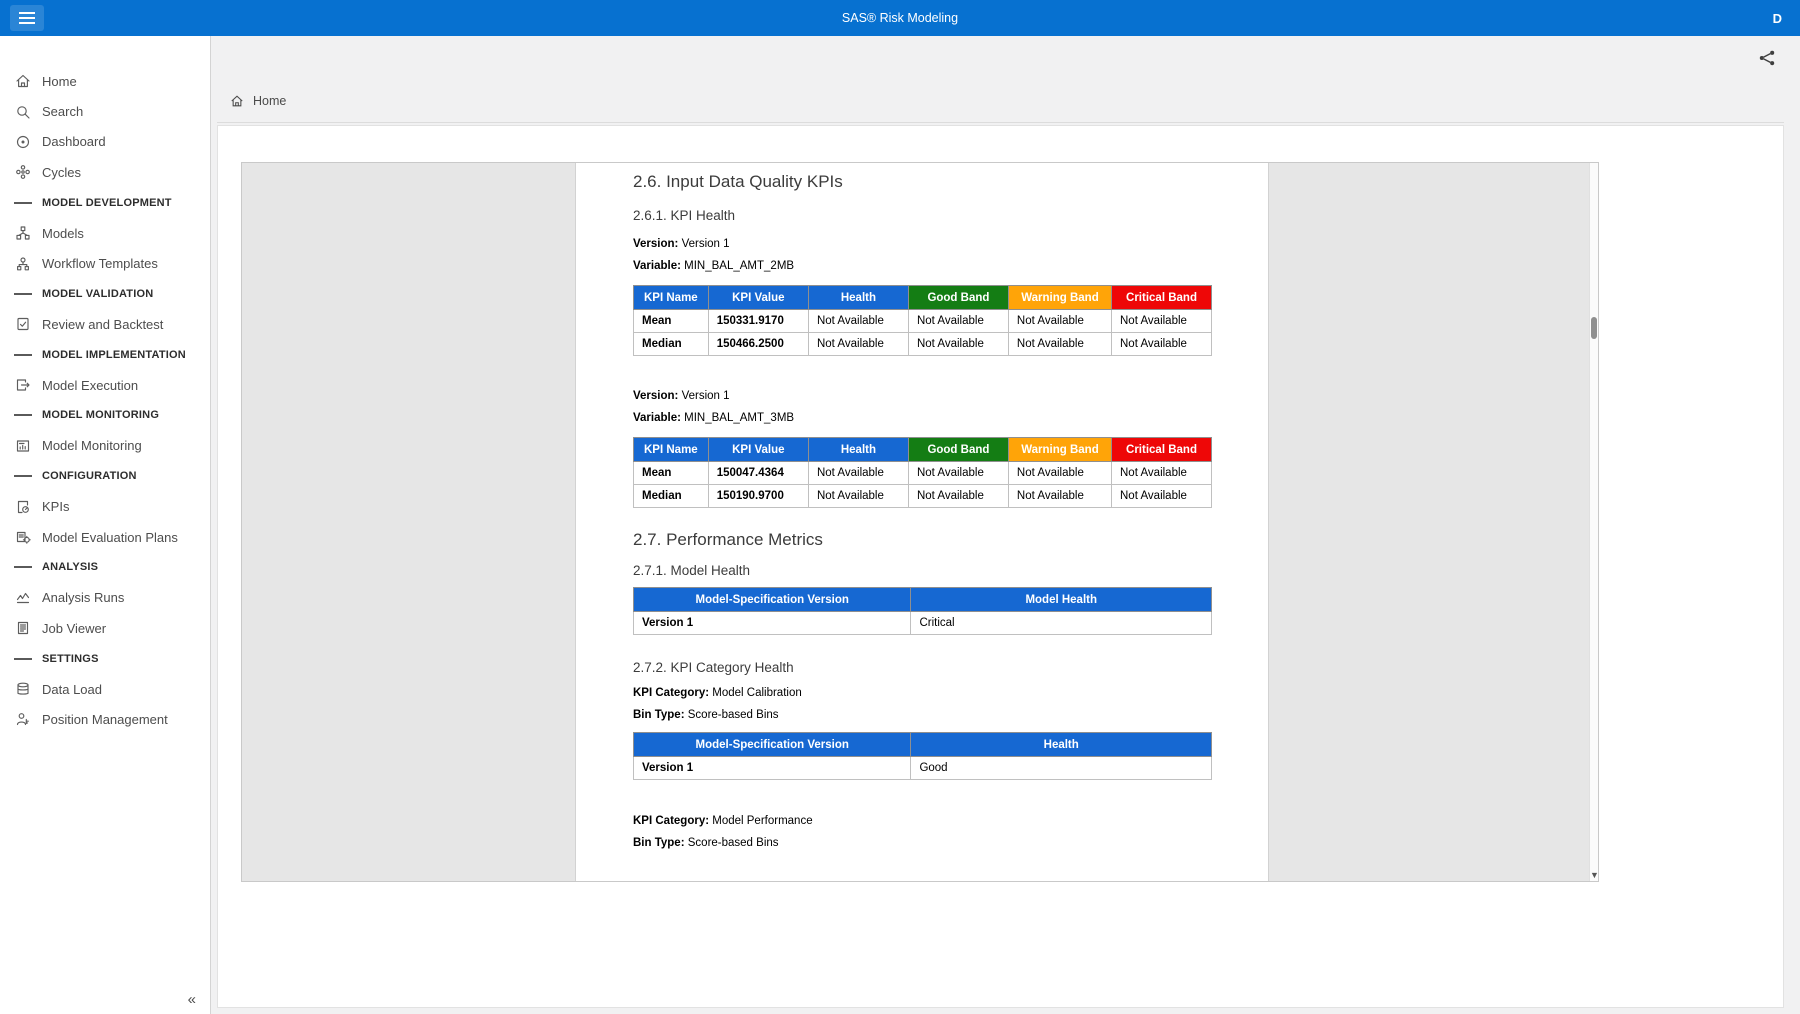 The image size is (1800, 1014). I want to click on sidebar-item-model-monitoring: Model Monitoring, so click(105, 446).